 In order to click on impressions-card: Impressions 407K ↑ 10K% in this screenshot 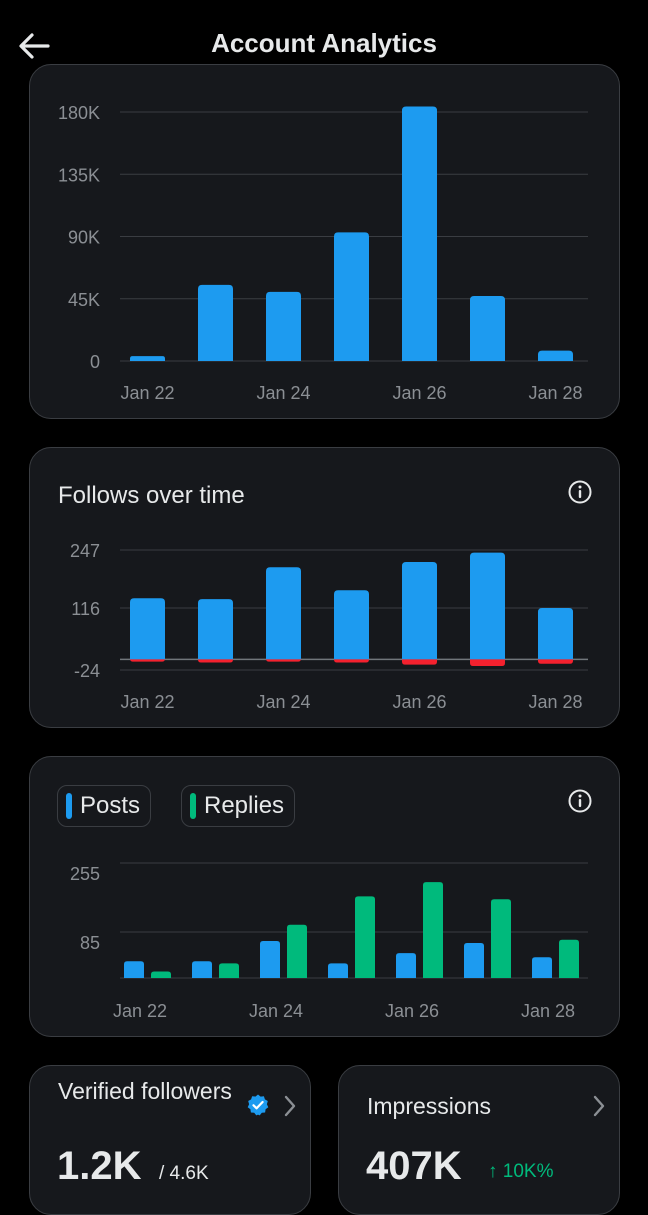, I will do `click(479, 1140)`.